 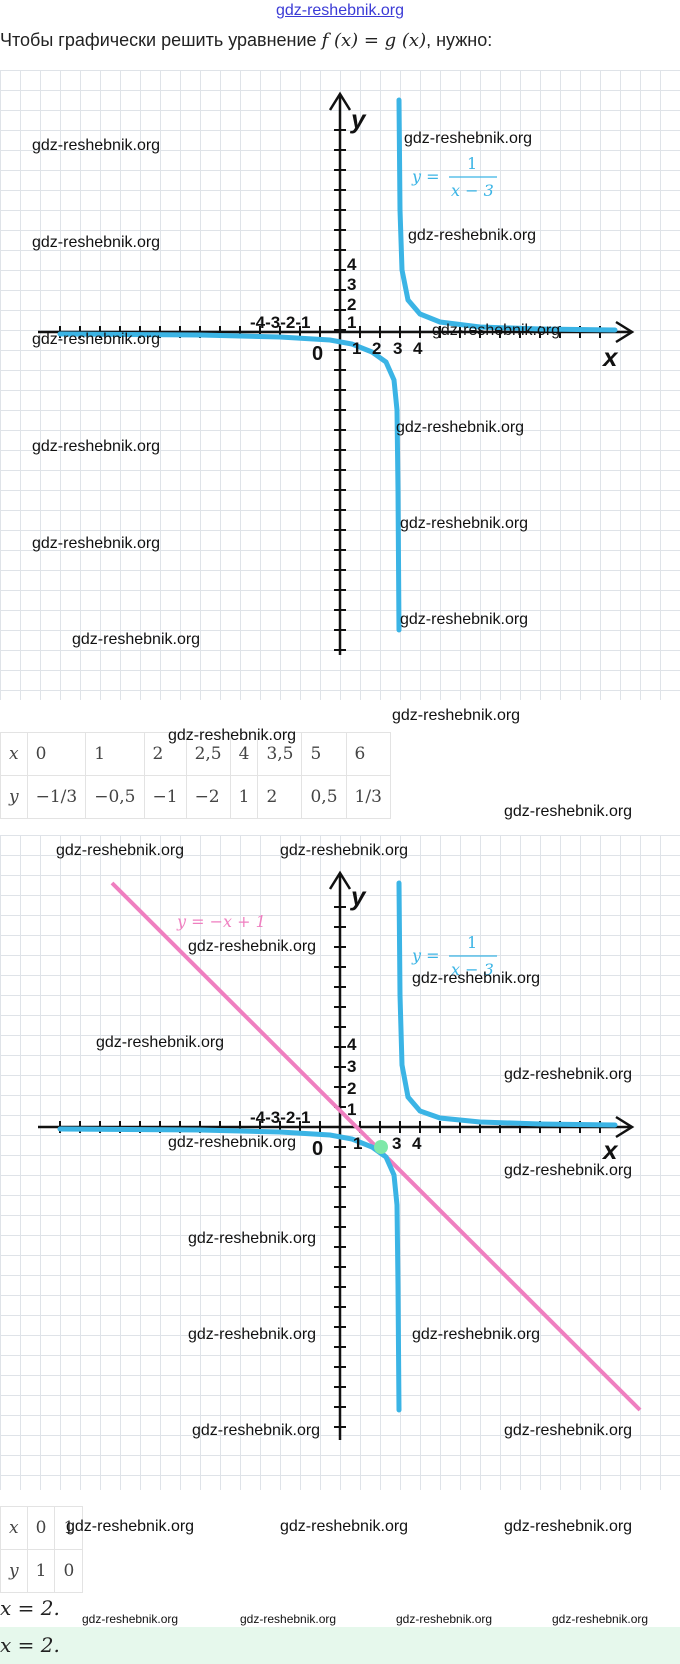 I want to click on y-axis, so click(x=340, y=1155).